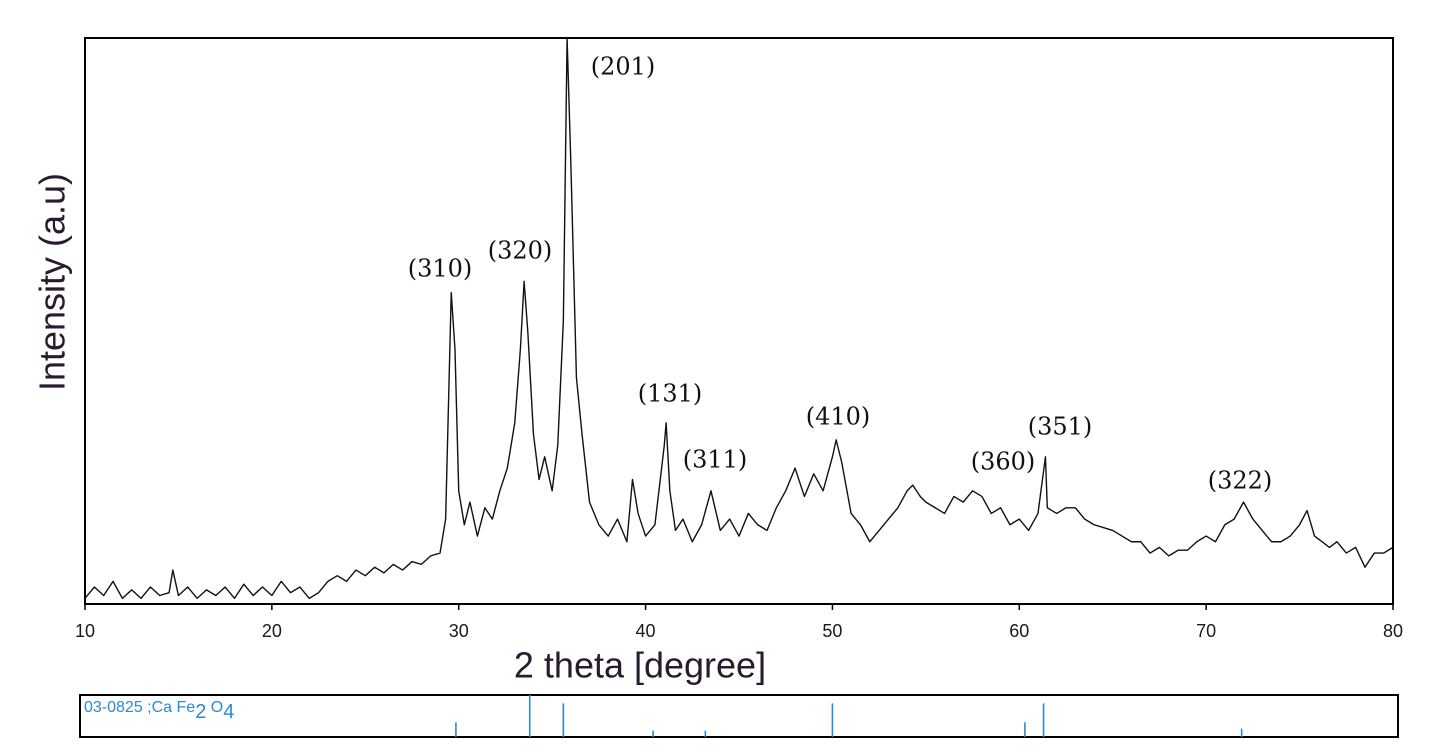 This screenshot has width=1430, height=749. I want to click on label-part: 4, so click(228, 712).